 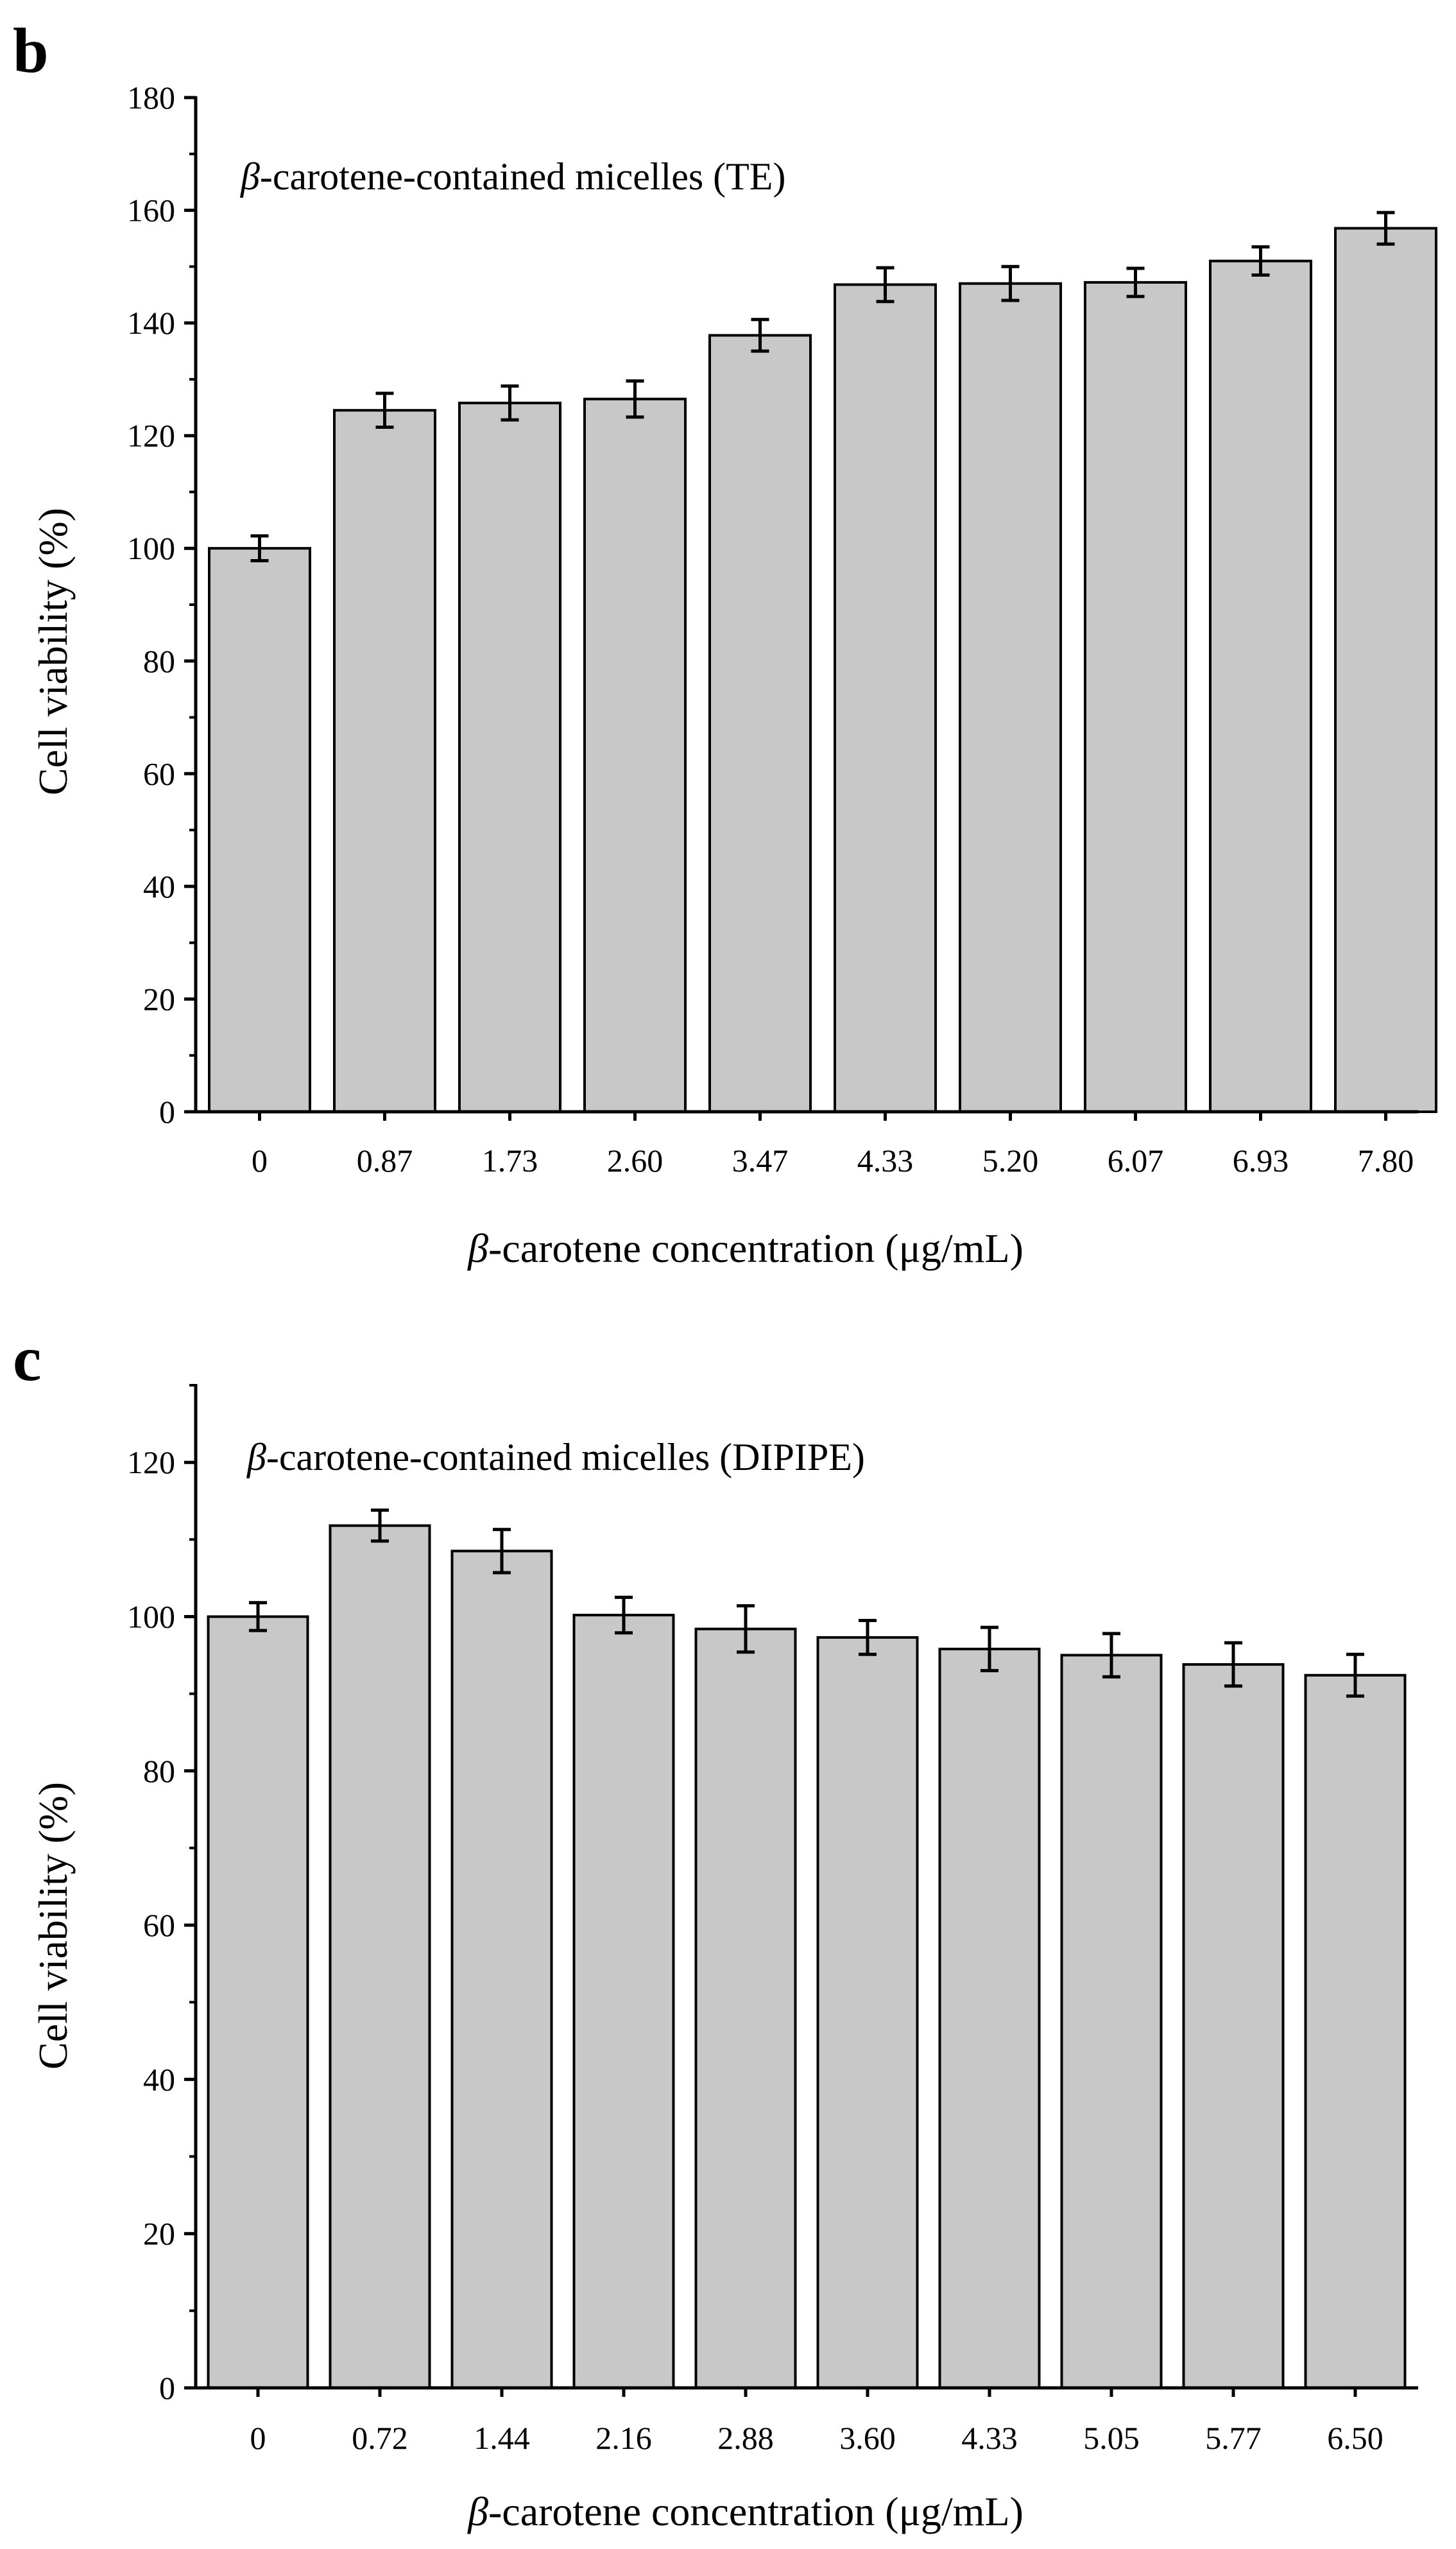 What do you see at coordinates (258, 2438) in the screenshot?
I see `x-tick-label-c-0: 0` at bounding box center [258, 2438].